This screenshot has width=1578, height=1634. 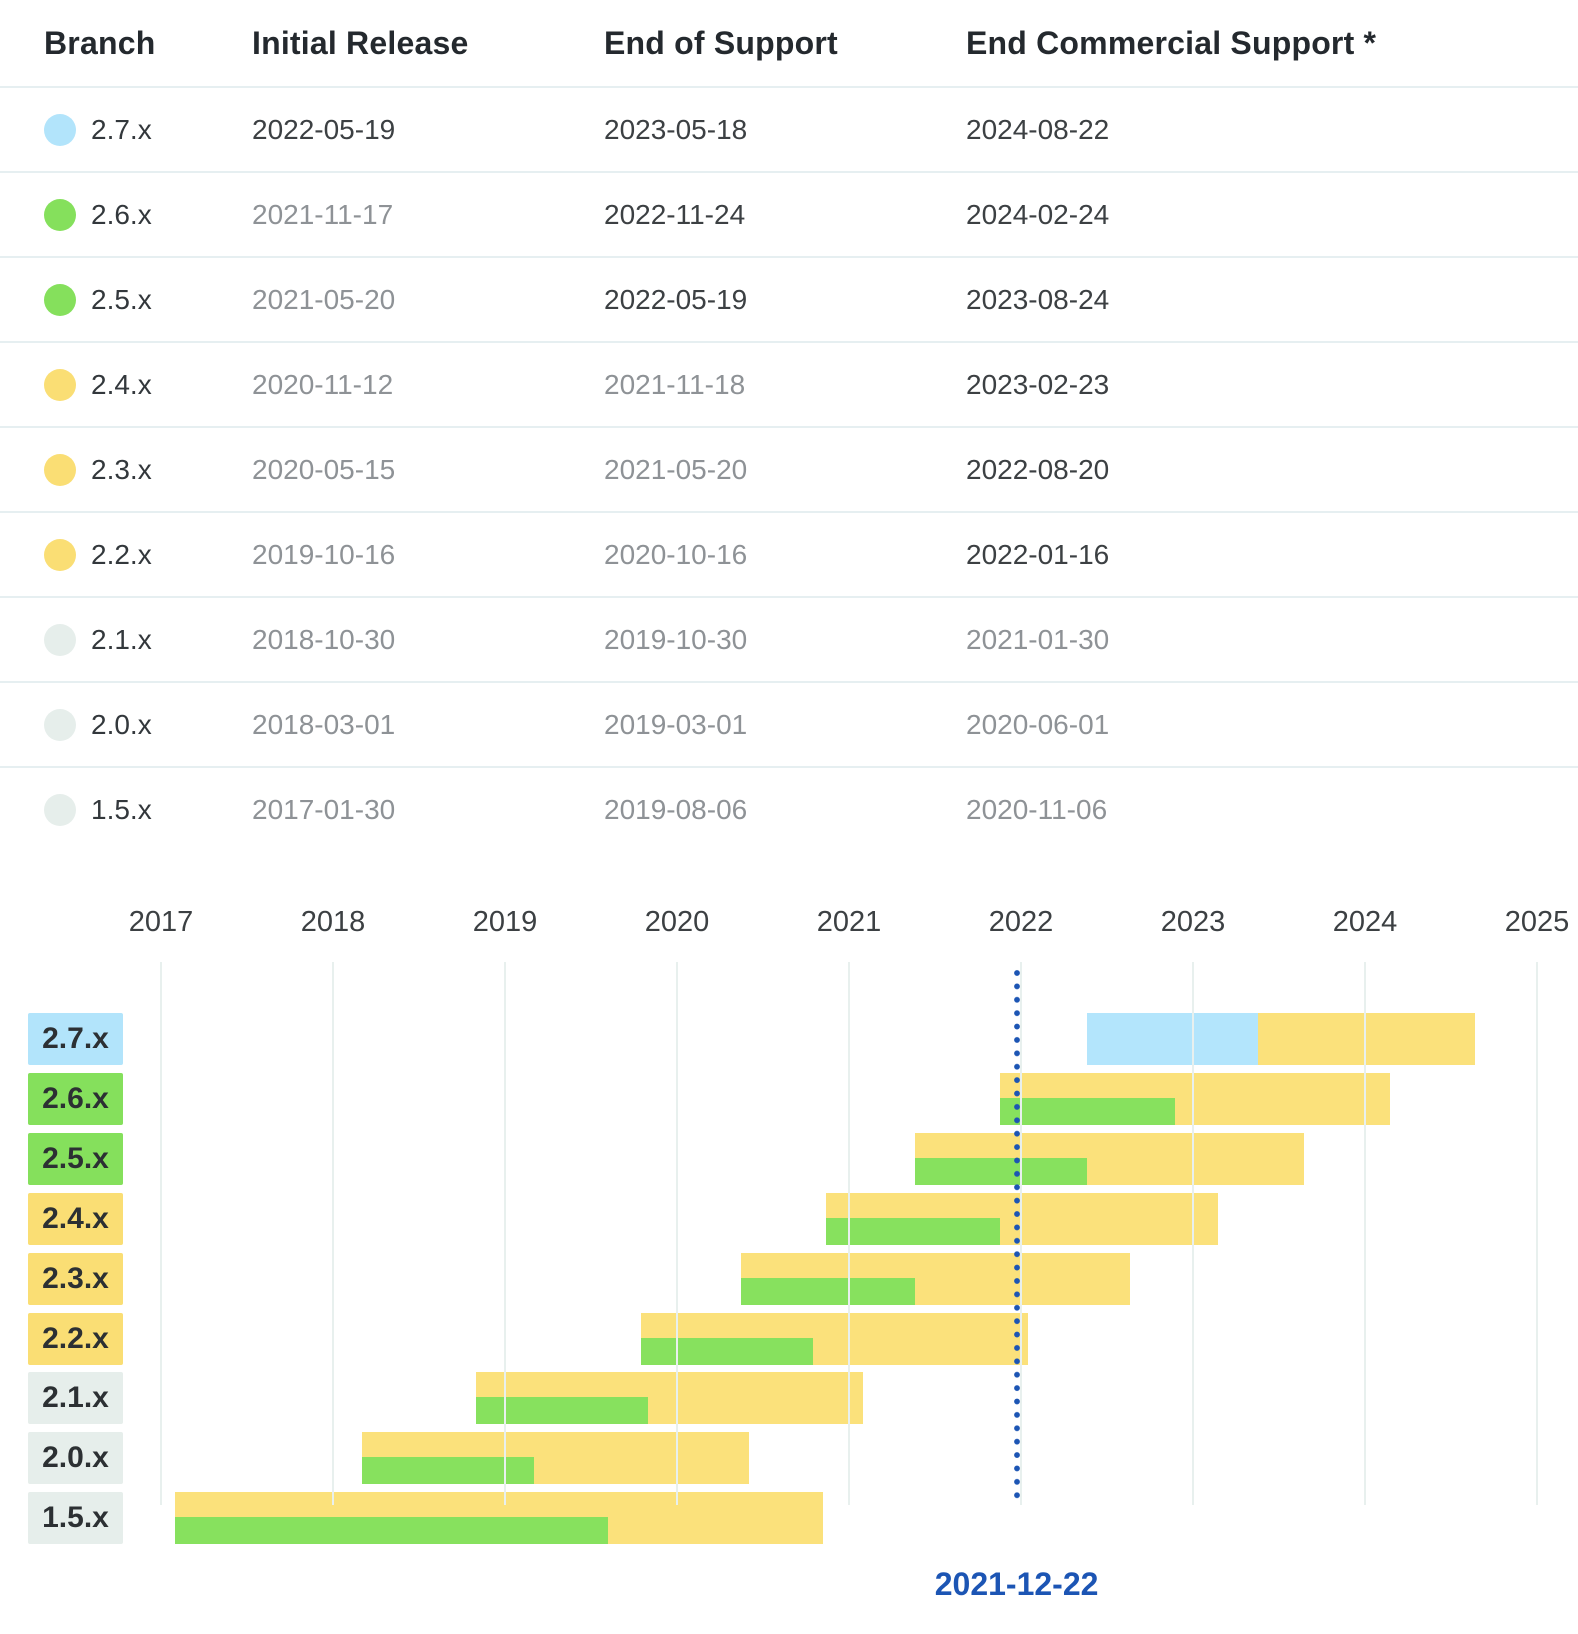 What do you see at coordinates (1038, 214) in the screenshot?
I see `end-commercial-support-cell: 2024-02-24` at bounding box center [1038, 214].